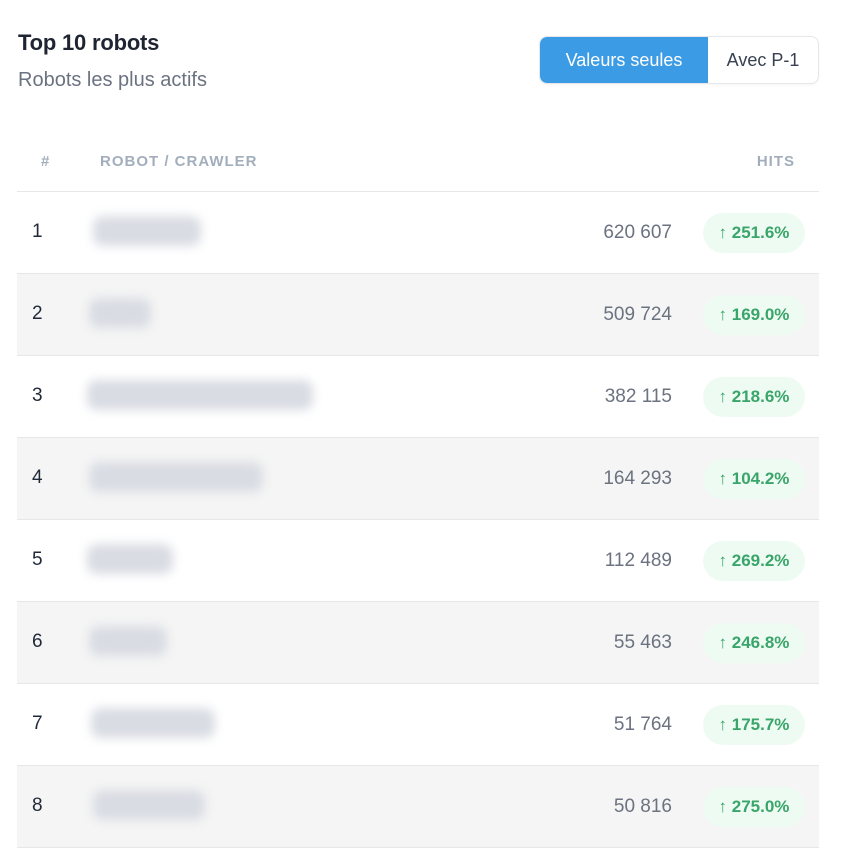 This screenshot has height=859, width=841. What do you see at coordinates (46, 161) in the screenshot?
I see `column-header-rank: #` at bounding box center [46, 161].